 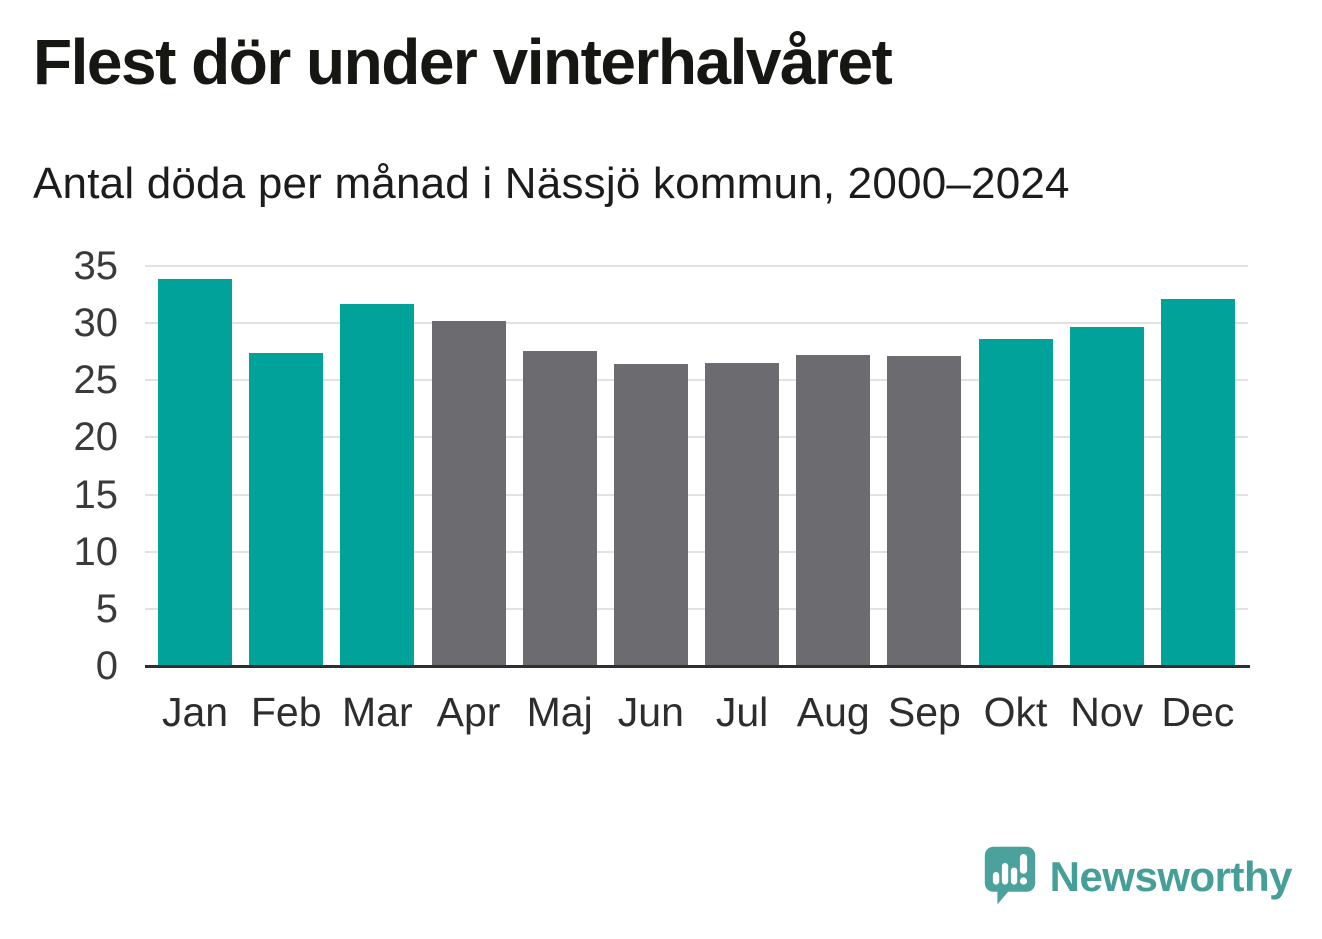 I want to click on x-tick-label-dec: Dec, so click(x=1198, y=712).